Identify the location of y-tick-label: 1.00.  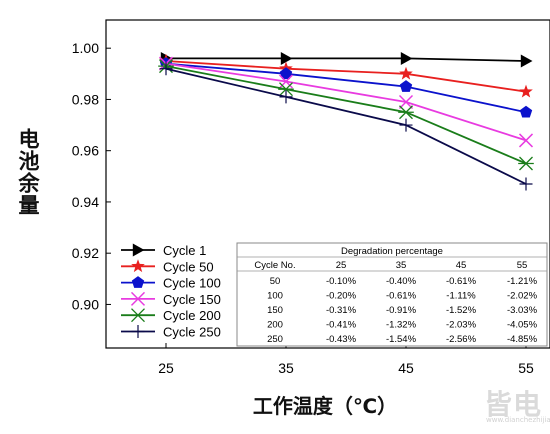
(85, 48).